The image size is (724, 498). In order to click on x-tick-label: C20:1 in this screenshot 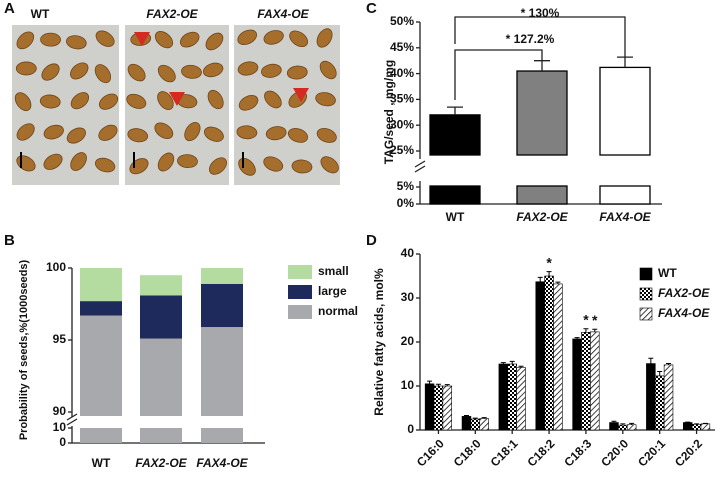, I will do `click(651, 452)`.